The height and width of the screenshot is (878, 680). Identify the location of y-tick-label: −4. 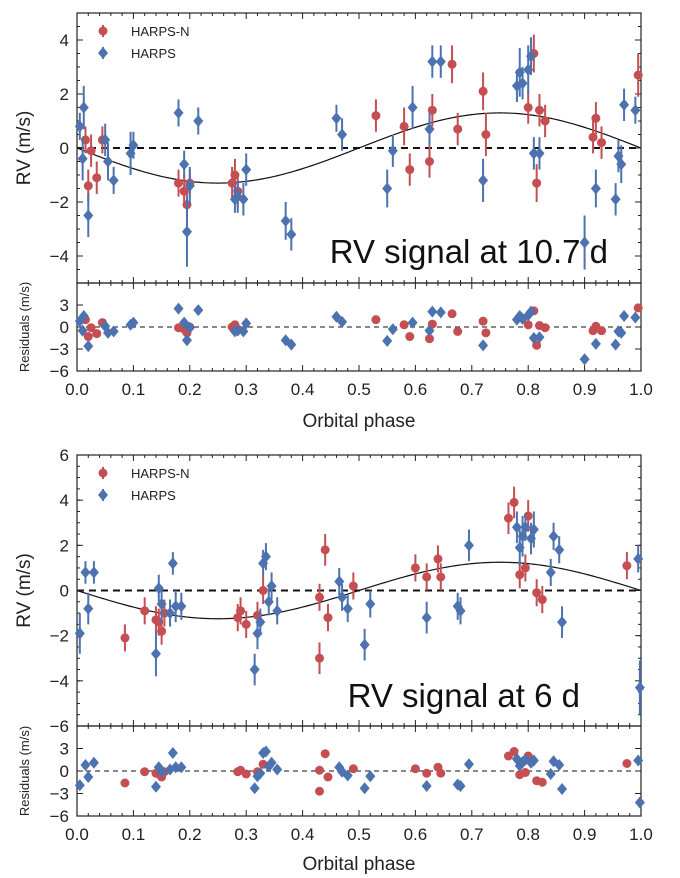
(59, 256).